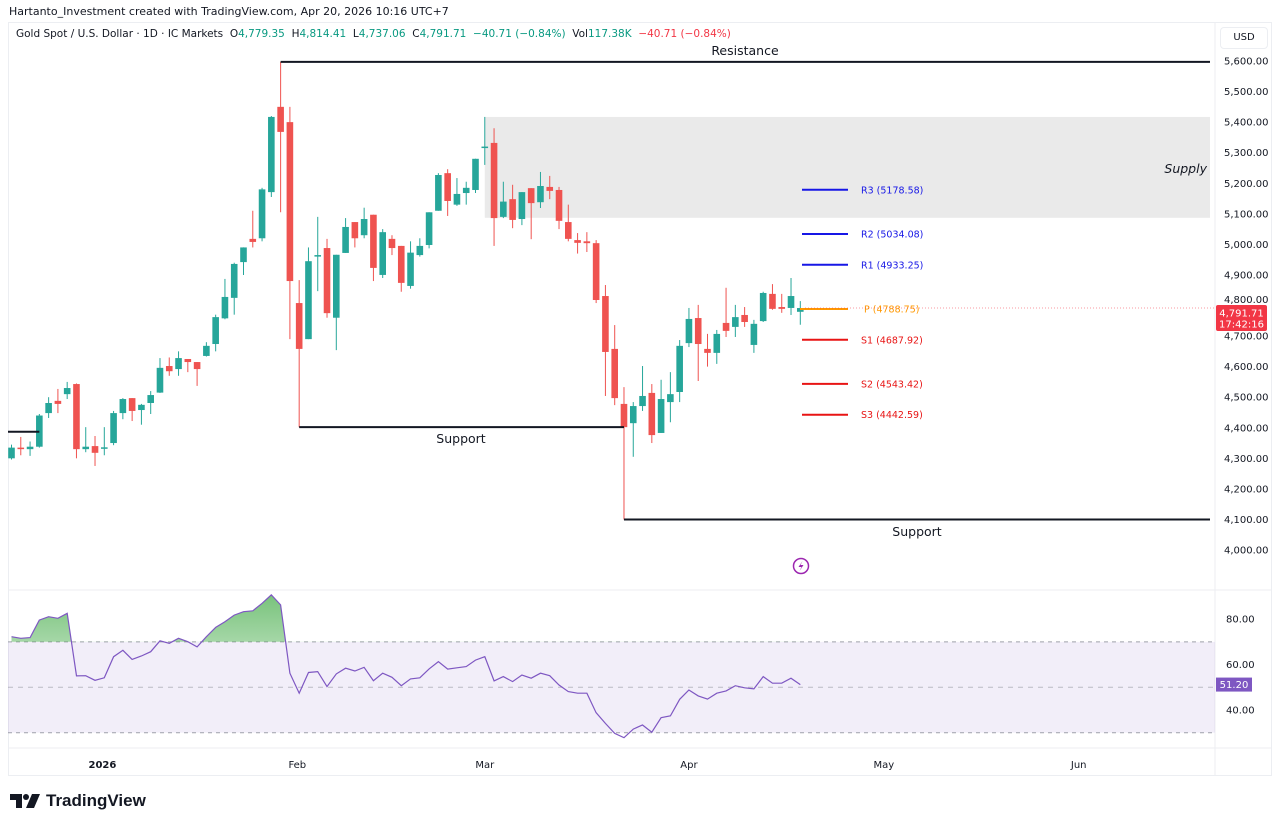 The height and width of the screenshot is (826, 1280). I want to click on lightning-bolt, so click(801, 566).